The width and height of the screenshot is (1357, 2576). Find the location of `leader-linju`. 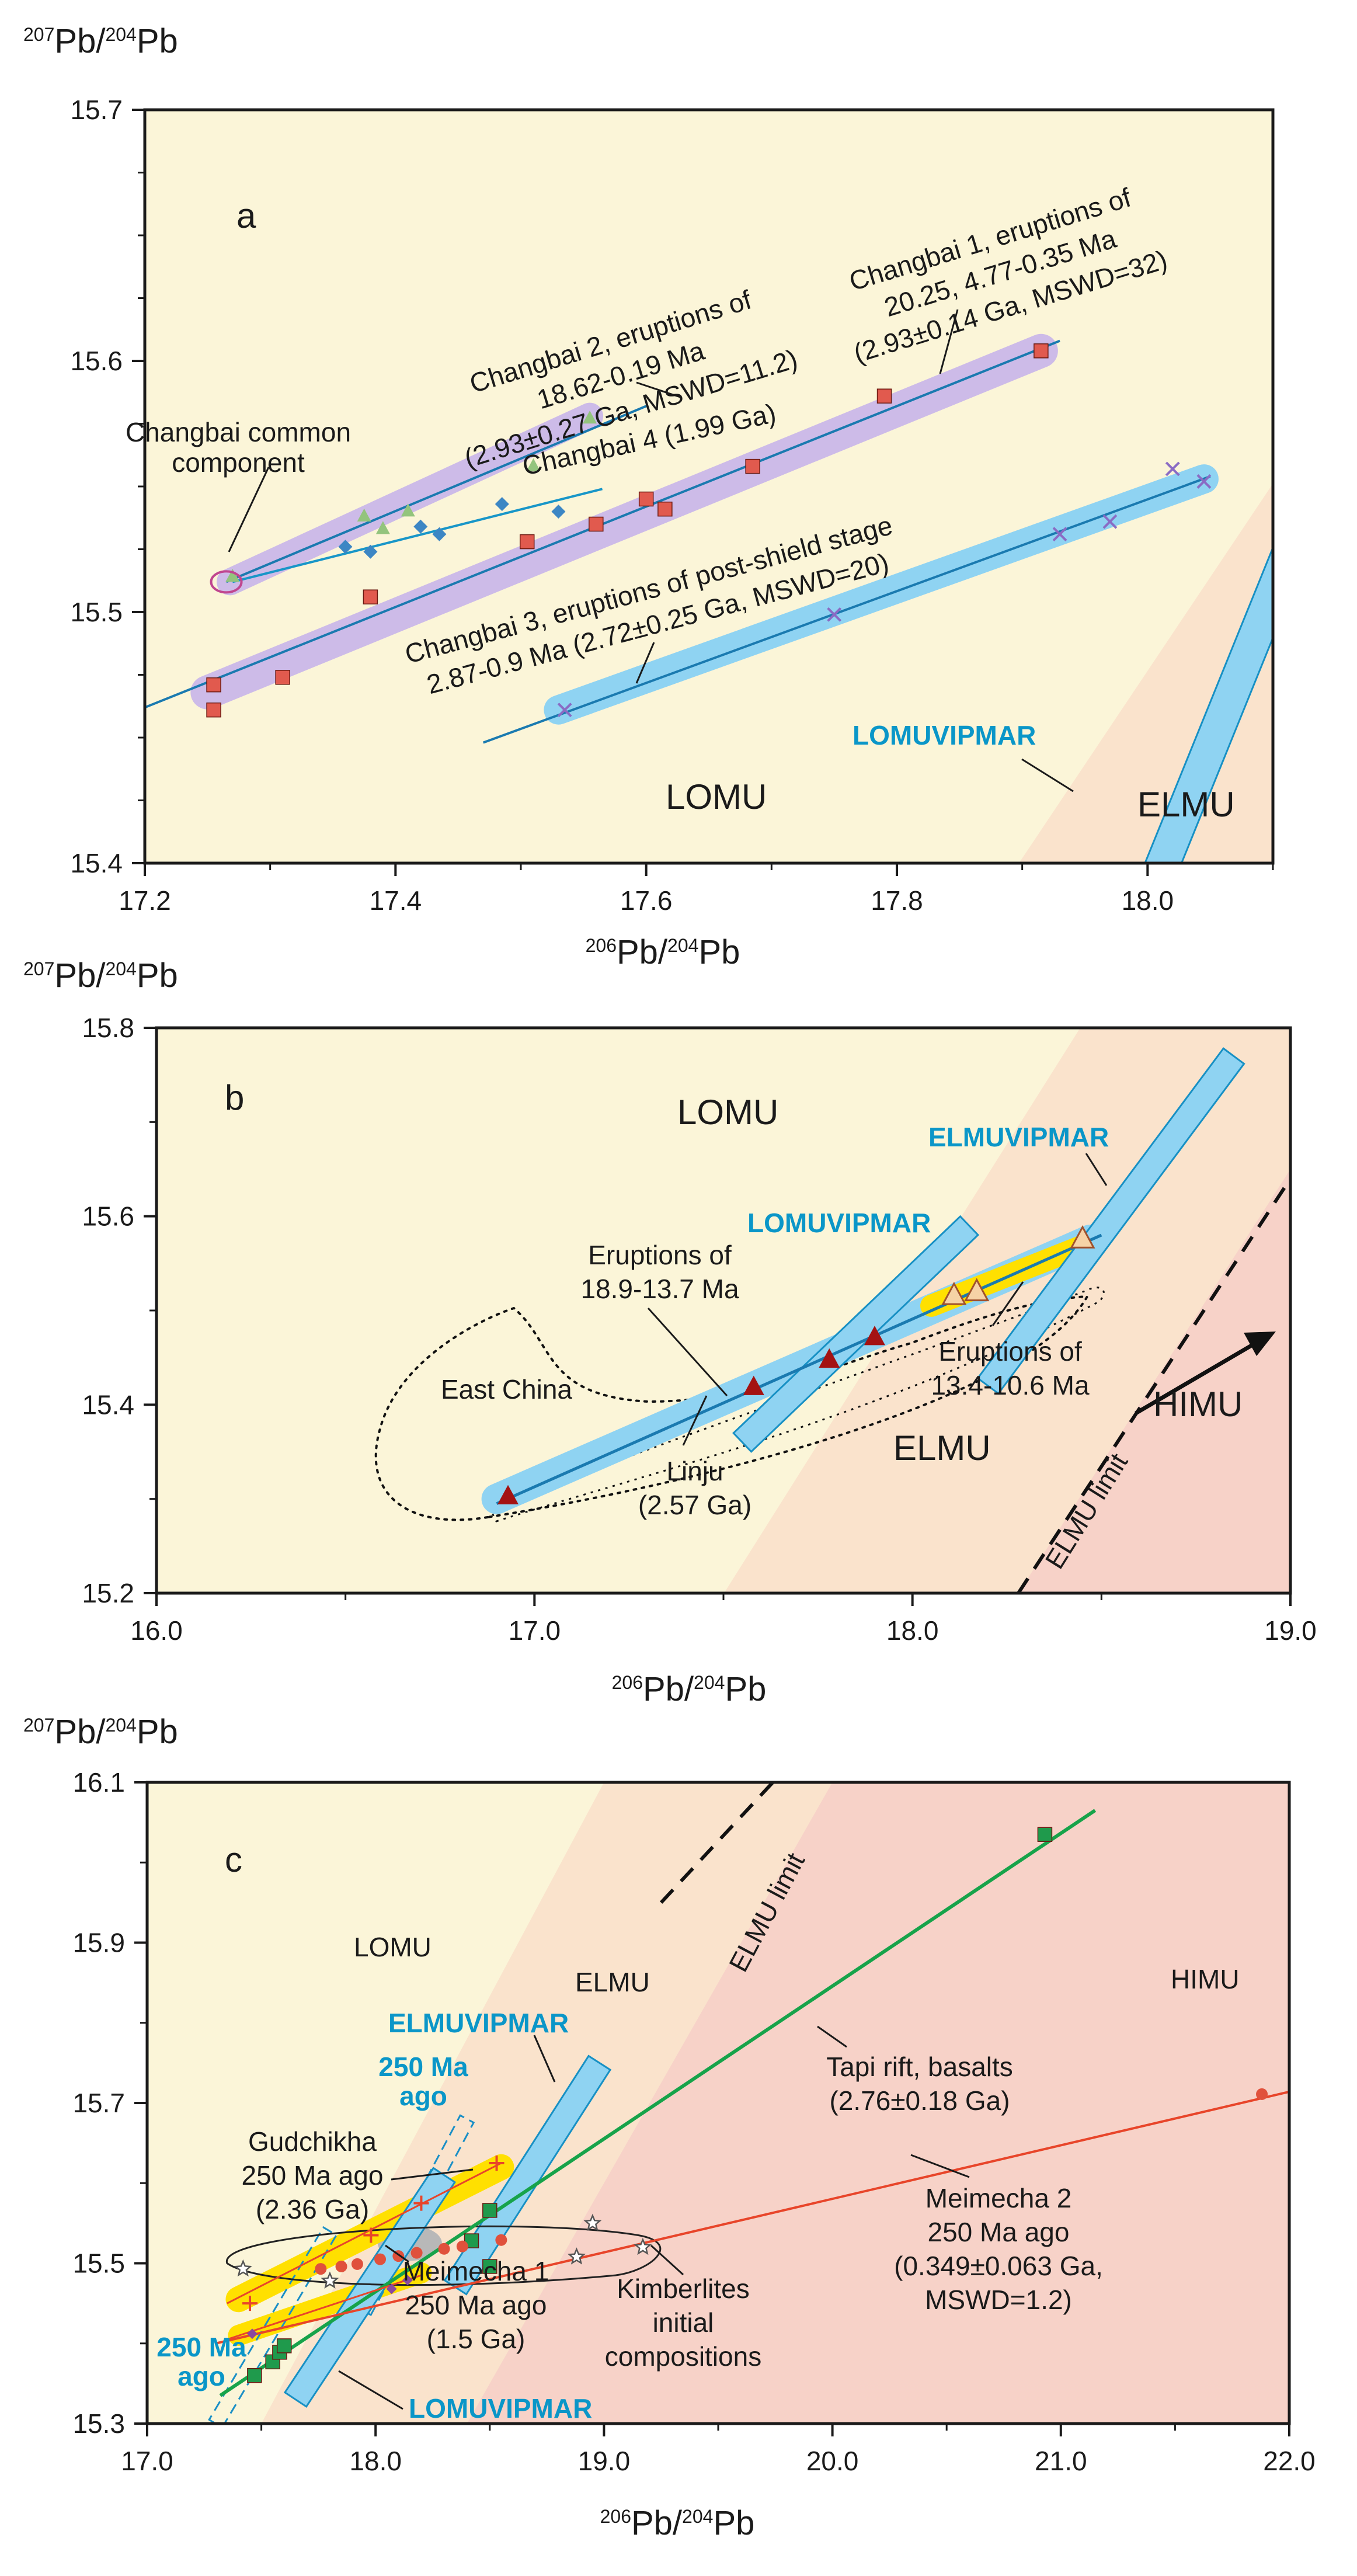

leader-linju is located at coordinates (695, 1421).